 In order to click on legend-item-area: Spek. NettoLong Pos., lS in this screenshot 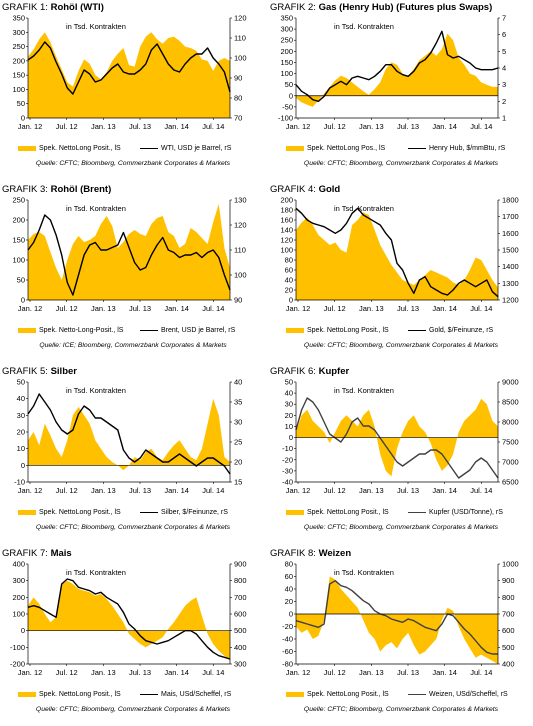, I will do `click(335, 148)`.